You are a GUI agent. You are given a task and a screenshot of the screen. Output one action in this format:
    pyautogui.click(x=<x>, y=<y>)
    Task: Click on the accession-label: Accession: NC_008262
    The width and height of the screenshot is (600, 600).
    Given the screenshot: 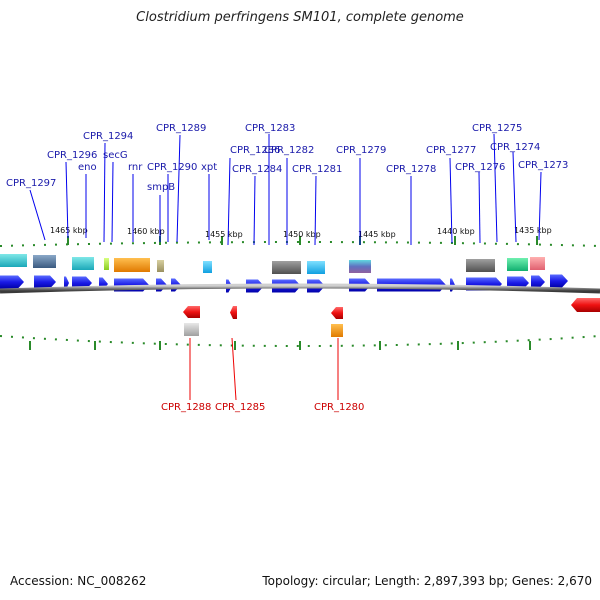 What is the action you would take?
    pyautogui.click(x=78, y=581)
    